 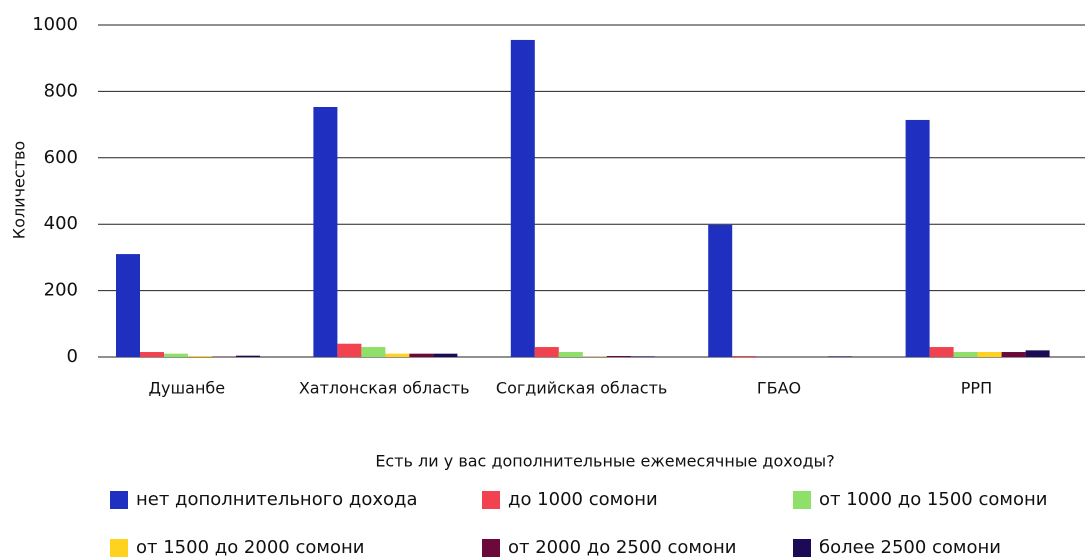 What do you see at coordinates (250, 547) in the screenshot?
I see `legend-label: от 1500 до 2000 сомони` at bounding box center [250, 547].